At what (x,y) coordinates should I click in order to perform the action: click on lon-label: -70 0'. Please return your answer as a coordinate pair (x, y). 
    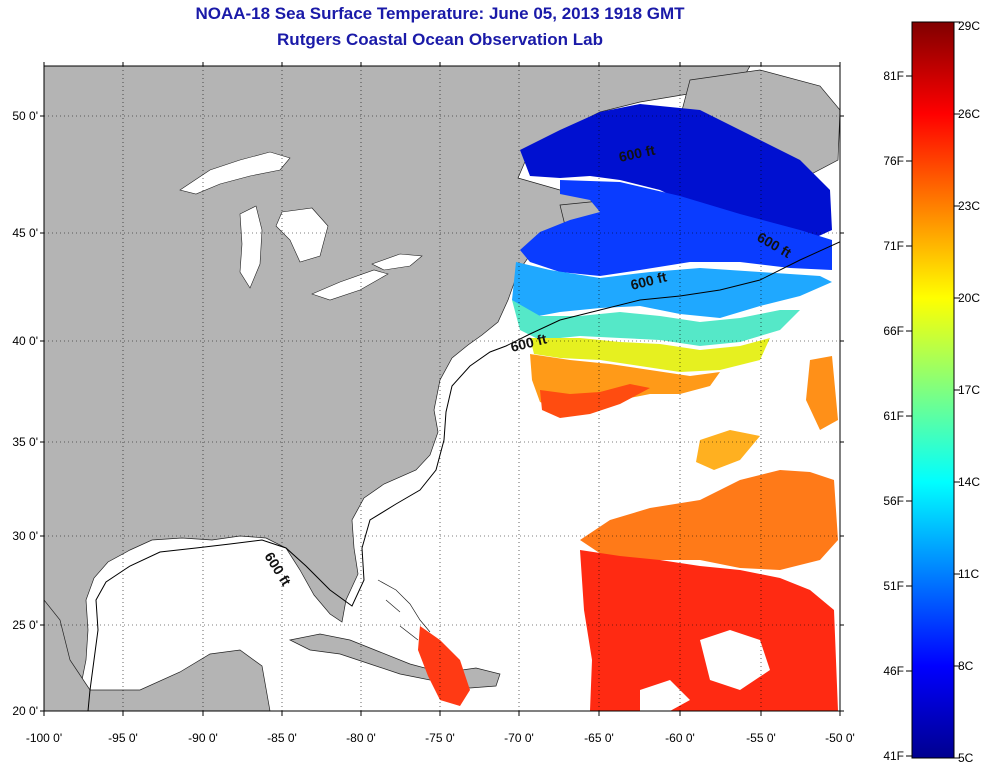
    Looking at the image, I should click on (519, 738).